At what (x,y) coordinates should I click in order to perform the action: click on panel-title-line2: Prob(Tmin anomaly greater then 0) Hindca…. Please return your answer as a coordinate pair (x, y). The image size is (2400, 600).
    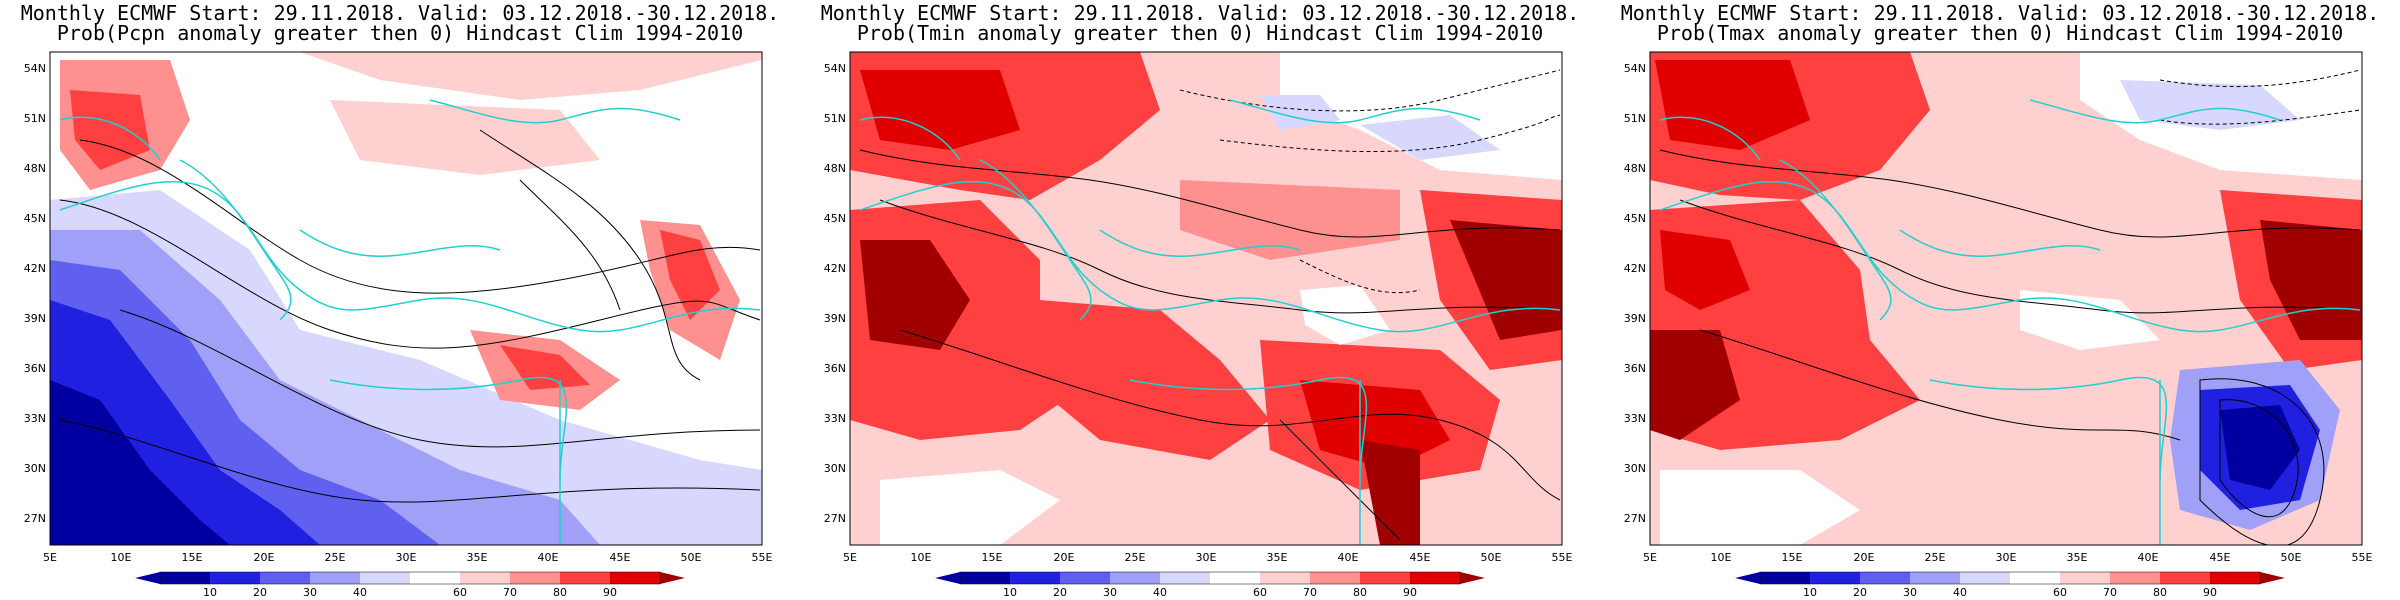
    Looking at the image, I should click on (1200, 33).